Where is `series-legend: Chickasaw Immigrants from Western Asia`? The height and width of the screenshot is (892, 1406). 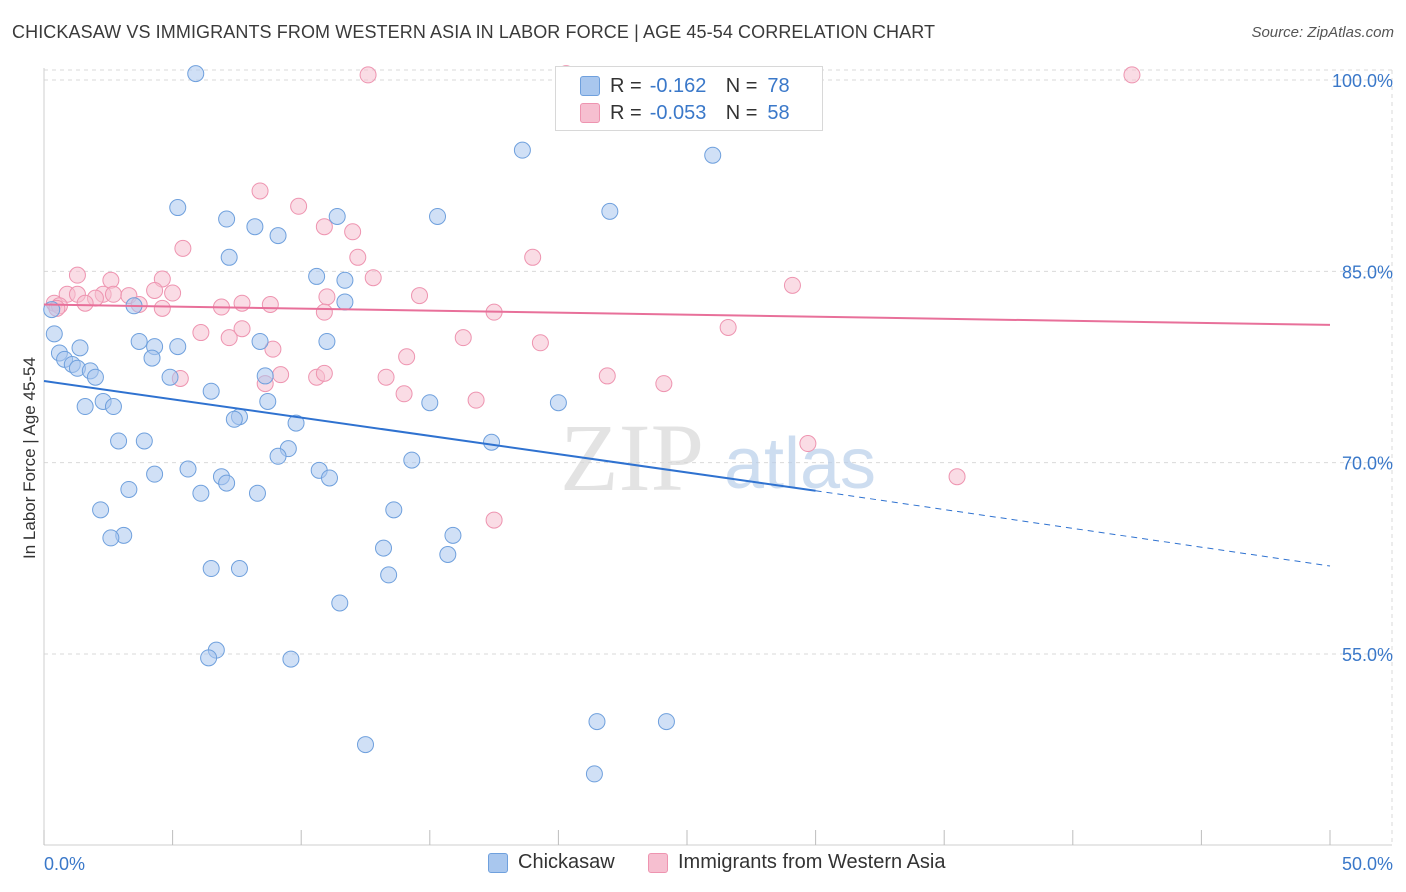
series-legend: Chickasaw Immigrants from Western Asia is located at coordinates (703, 865).